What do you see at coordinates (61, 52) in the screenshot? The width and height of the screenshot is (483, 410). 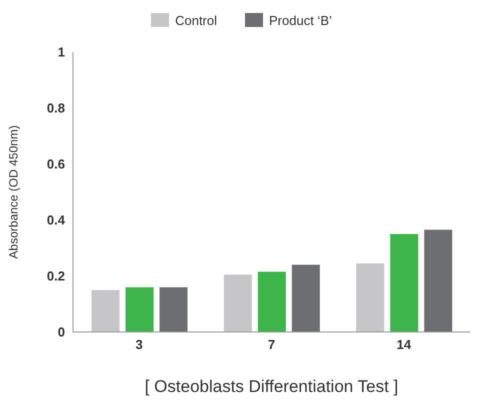 I see `y-tick-label: 1` at bounding box center [61, 52].